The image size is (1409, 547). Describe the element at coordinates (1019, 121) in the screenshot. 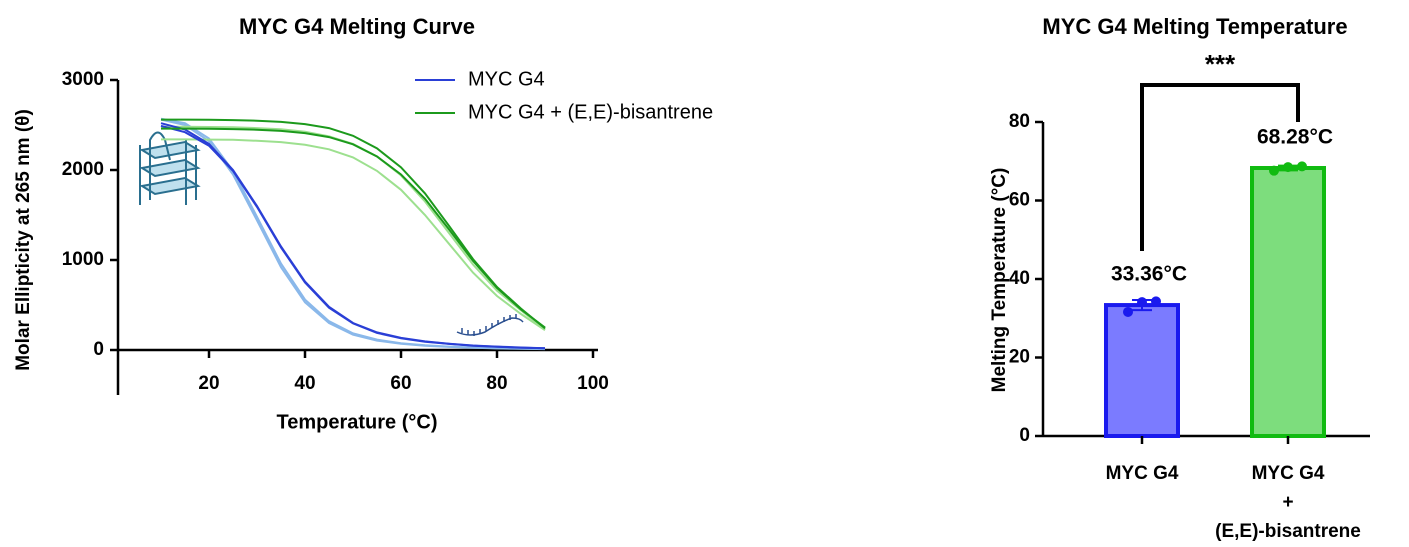

I see `y-tick-label: 80` at that location.